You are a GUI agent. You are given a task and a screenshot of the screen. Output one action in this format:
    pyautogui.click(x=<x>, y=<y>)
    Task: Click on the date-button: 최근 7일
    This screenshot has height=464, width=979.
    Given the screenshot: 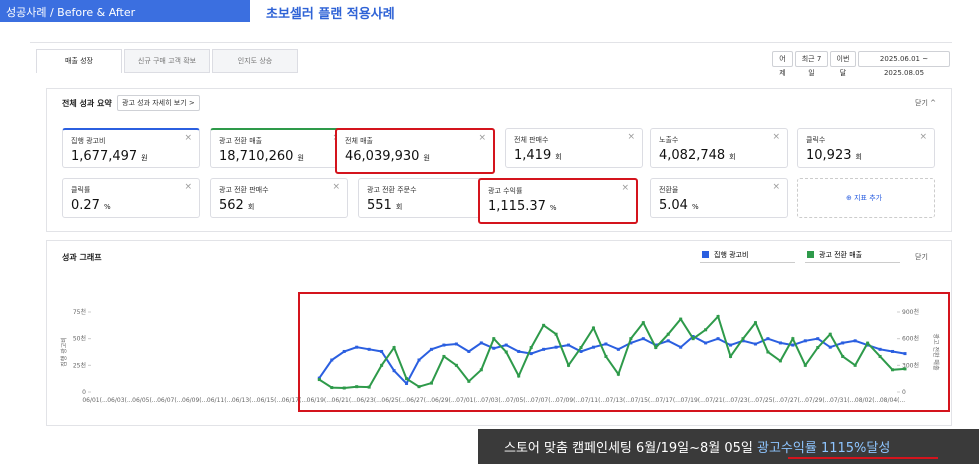 What is the action you would take?
    pyautogui.click(x=811, y=64)
    